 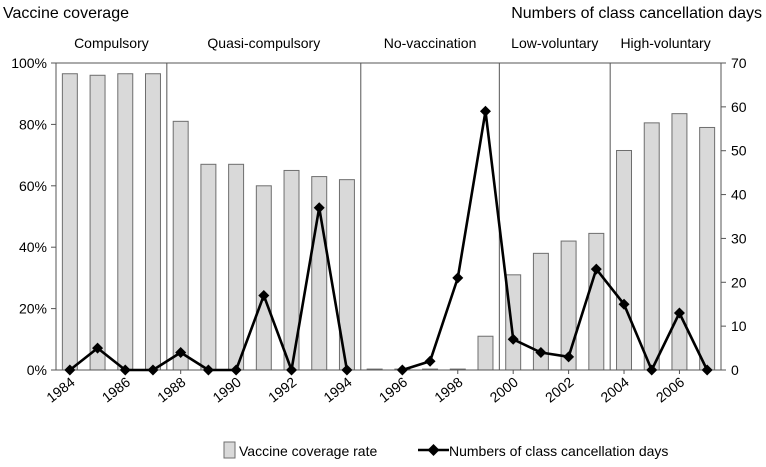 What do you see at coordinates (624, 304) in the screenshot?
I see `point-2004` at bounding box center [624, 304].